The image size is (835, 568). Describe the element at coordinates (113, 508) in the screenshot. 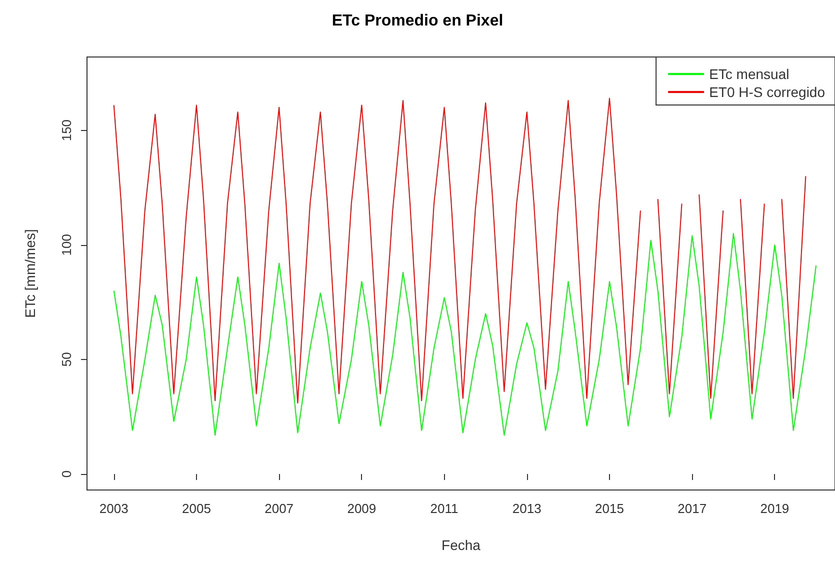

I see `x-tick-label: 2003` at that location.